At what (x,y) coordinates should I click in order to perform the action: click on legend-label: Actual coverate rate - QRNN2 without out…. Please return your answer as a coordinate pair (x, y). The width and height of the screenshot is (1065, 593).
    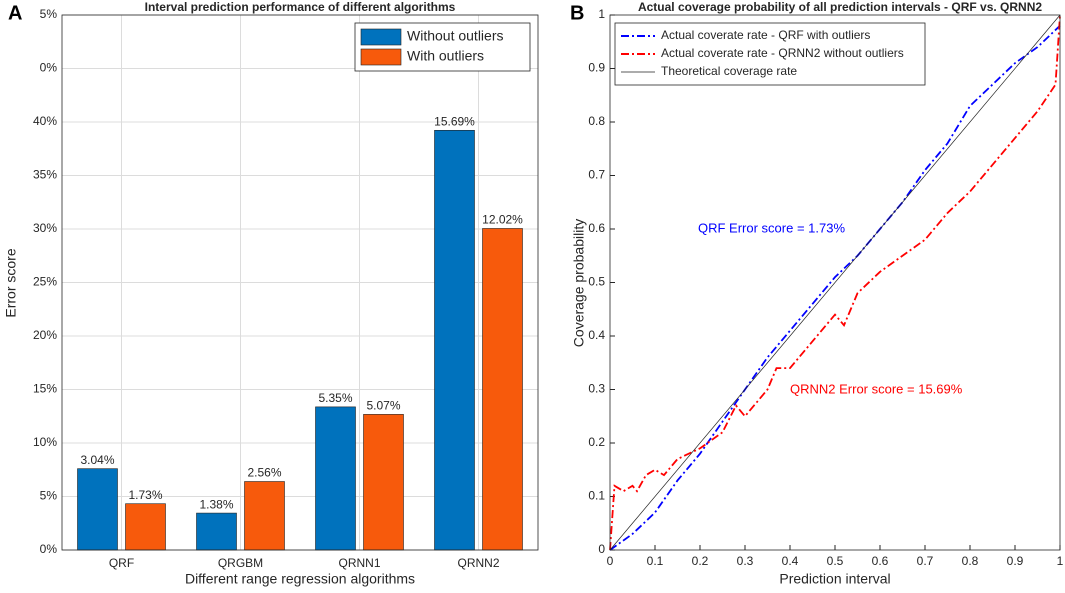
    Looking at the image, I should click on (782, 53).